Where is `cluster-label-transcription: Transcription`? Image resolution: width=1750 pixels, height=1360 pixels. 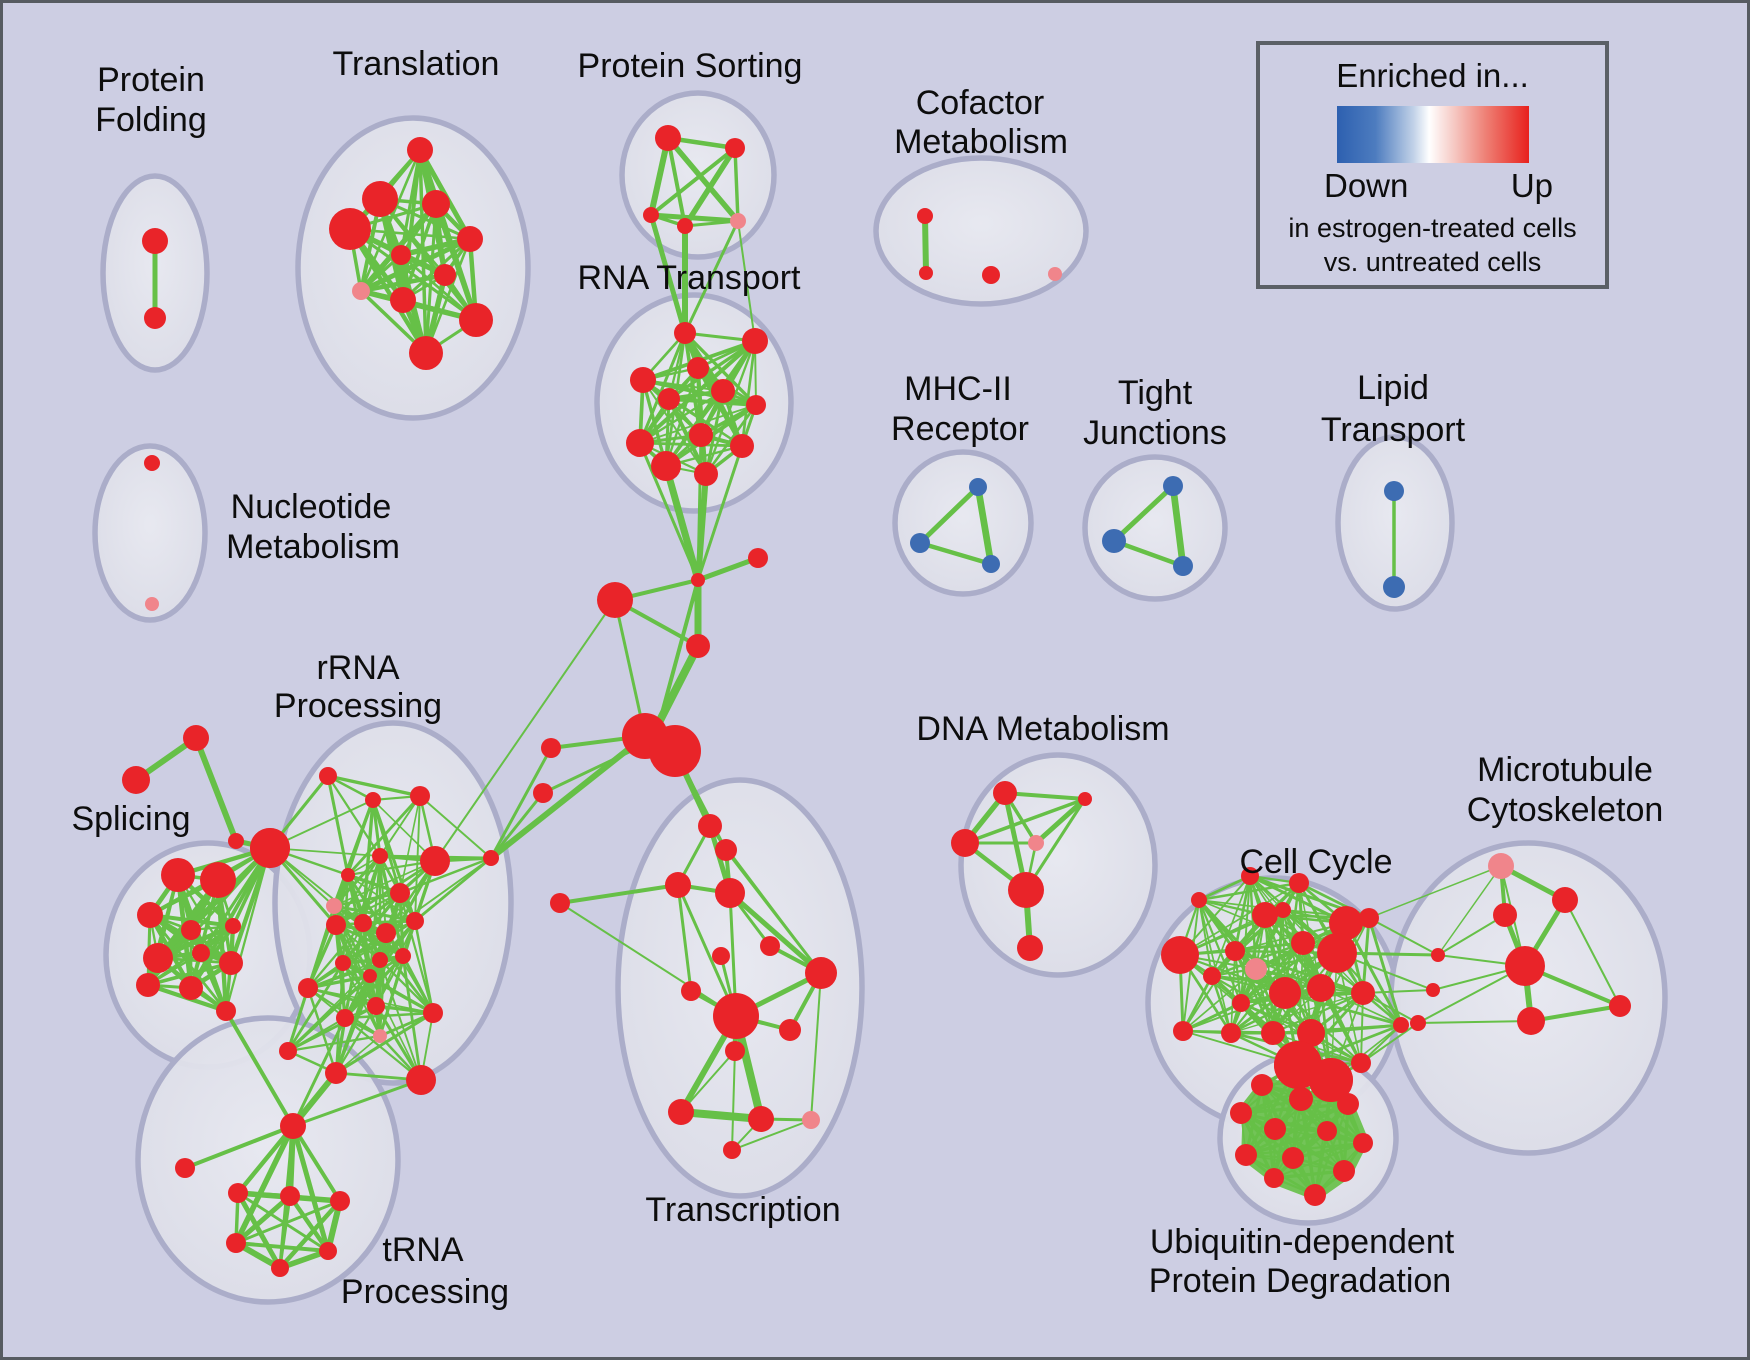 cluster-label-transcription: Transcription is located at coordinates (742, 1210).